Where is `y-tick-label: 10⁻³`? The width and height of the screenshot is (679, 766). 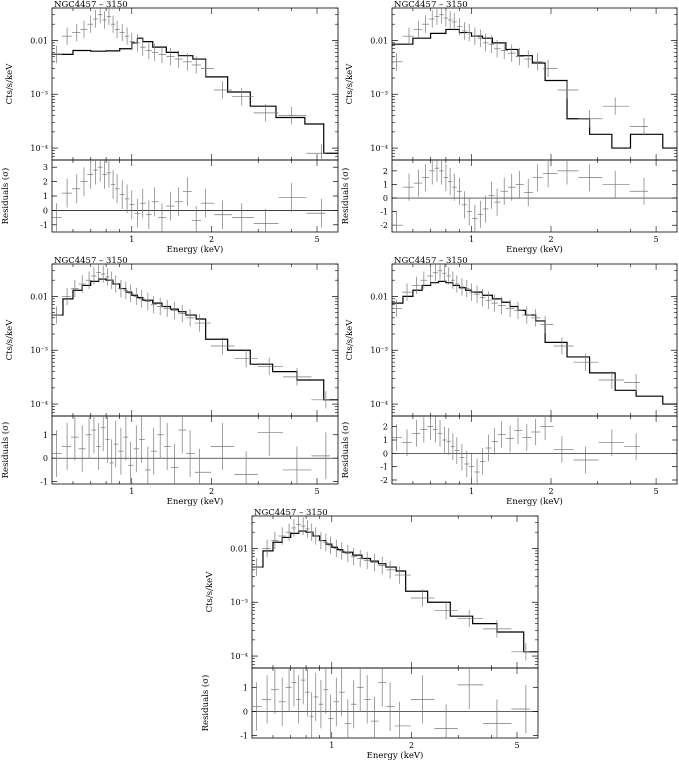 y-tick-label: 10⁻³ is located at coordinates (379, 350).